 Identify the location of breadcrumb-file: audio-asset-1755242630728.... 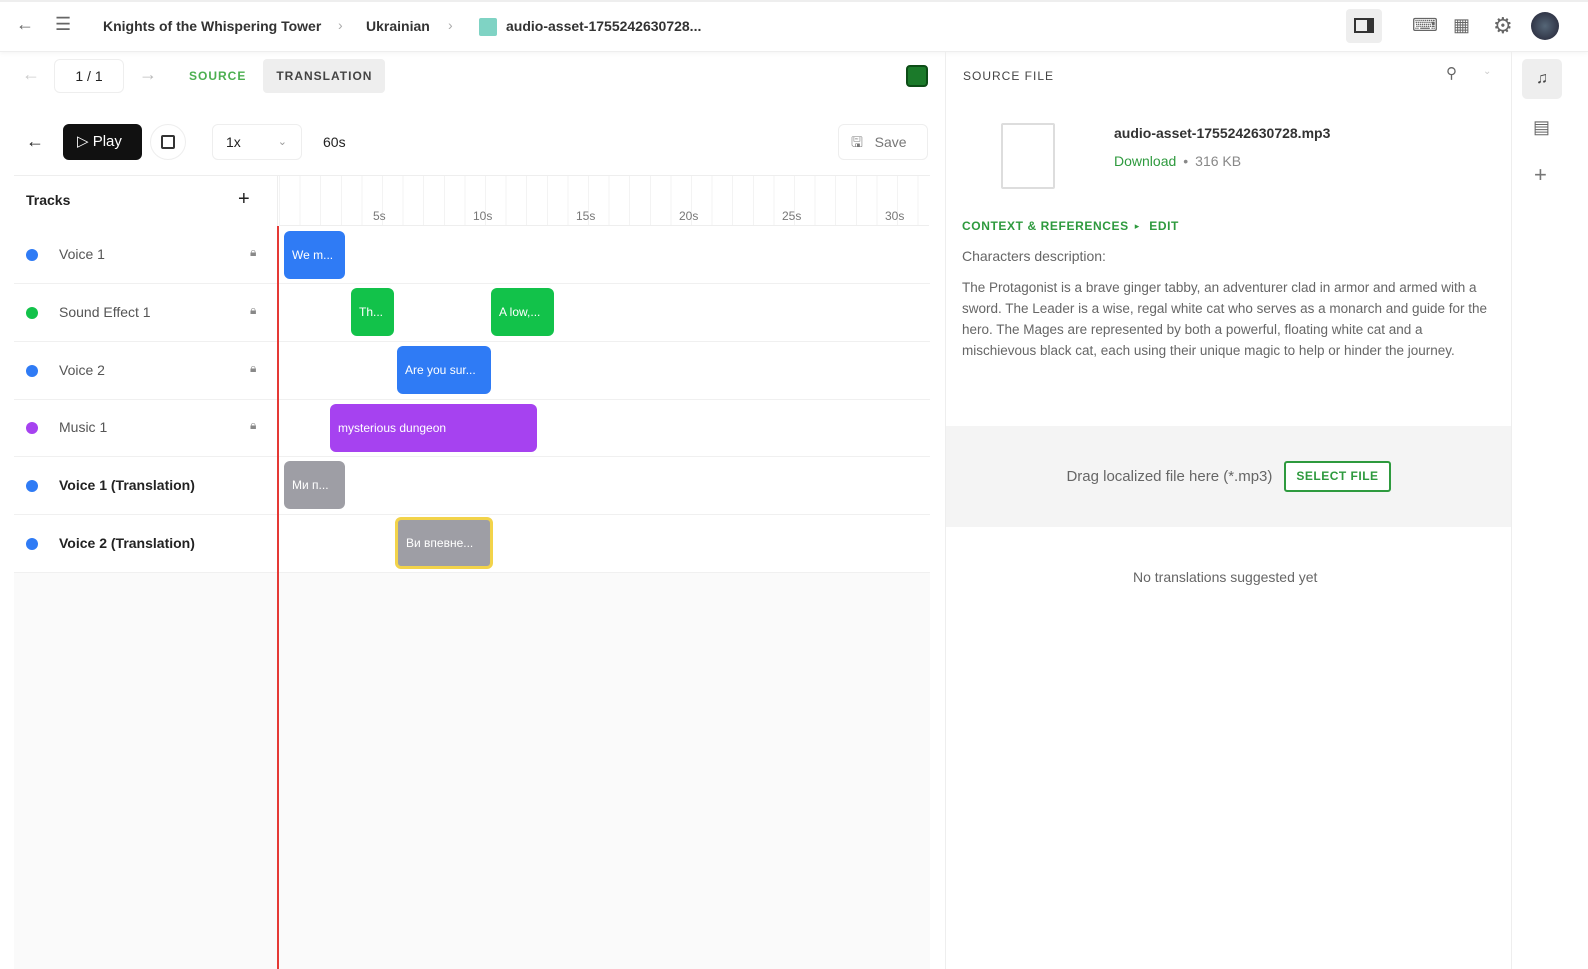
(604, 26).